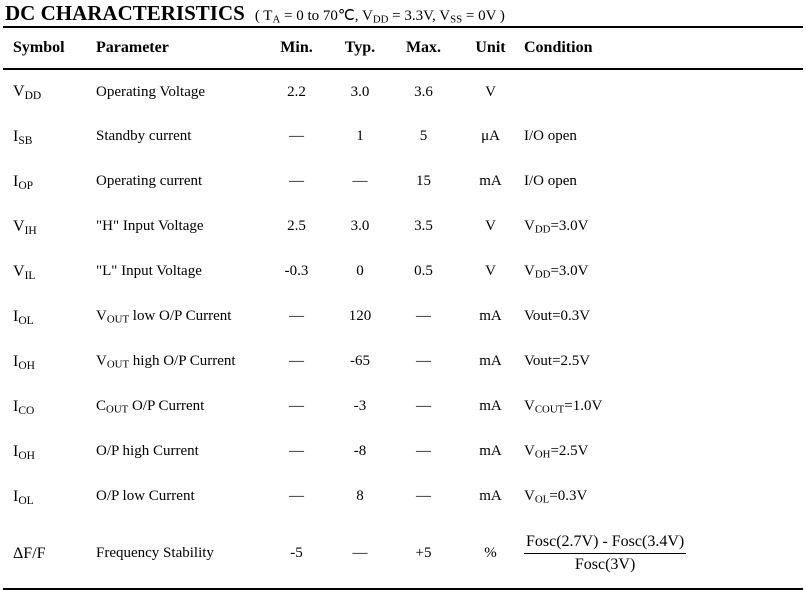  Describe the element at coordinates (179, 226) in the screenshot. I see `cell-parameter: "H" Input Voltage` at that location.